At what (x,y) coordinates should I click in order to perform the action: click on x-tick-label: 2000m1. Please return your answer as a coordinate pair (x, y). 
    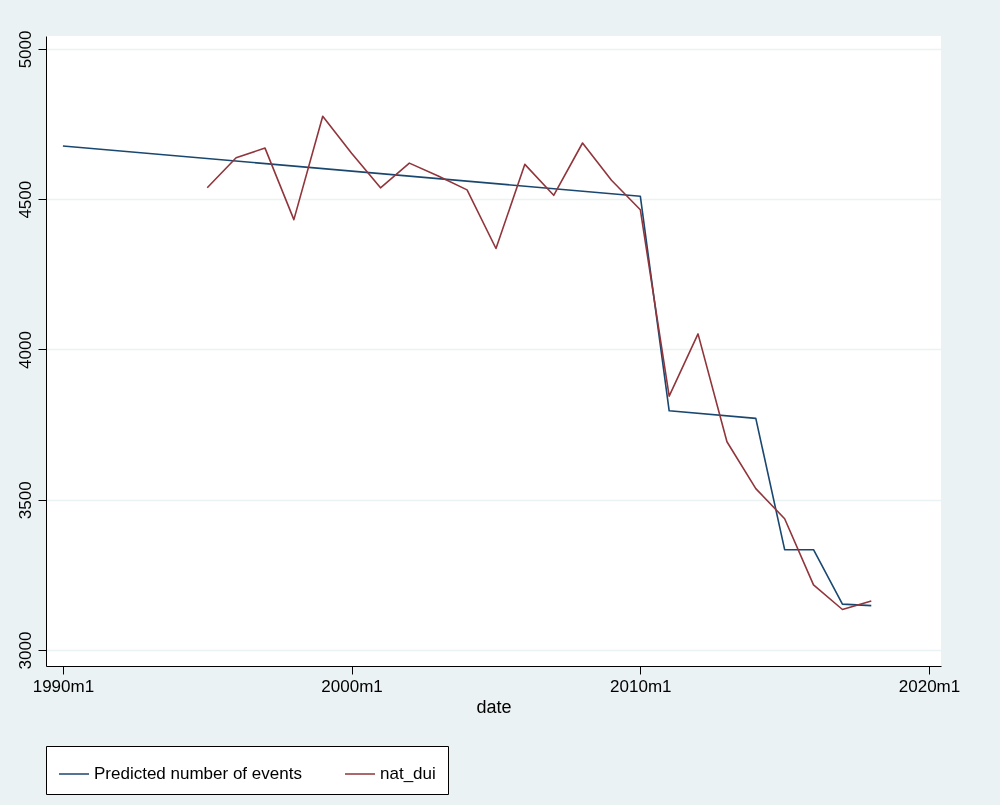
    Looking at the image, I should click on (352, 686).